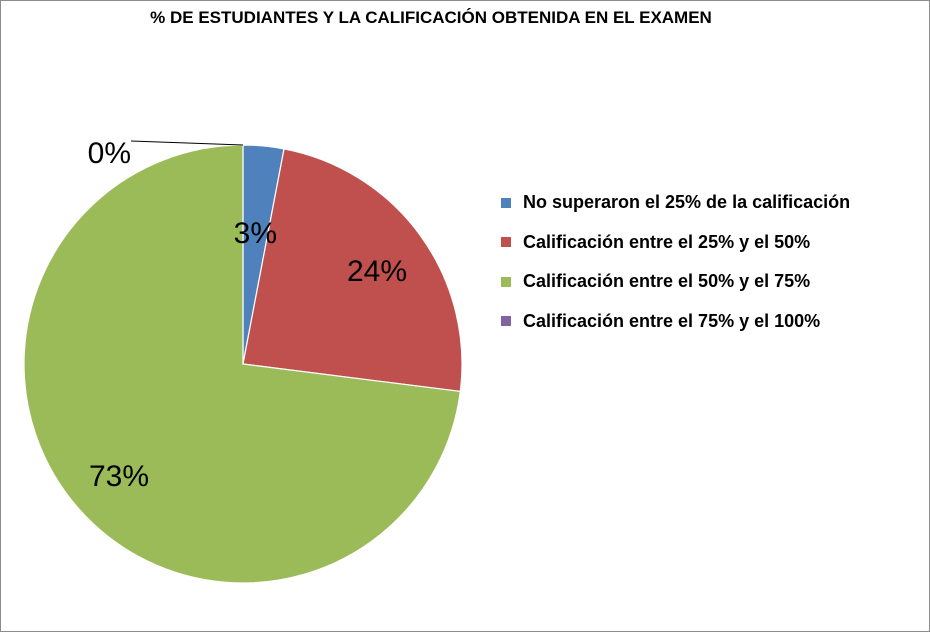  Describe the element at coordinates (255, 233) in the screenshot. I see `data-label-no-superaron: 3%` at that location.